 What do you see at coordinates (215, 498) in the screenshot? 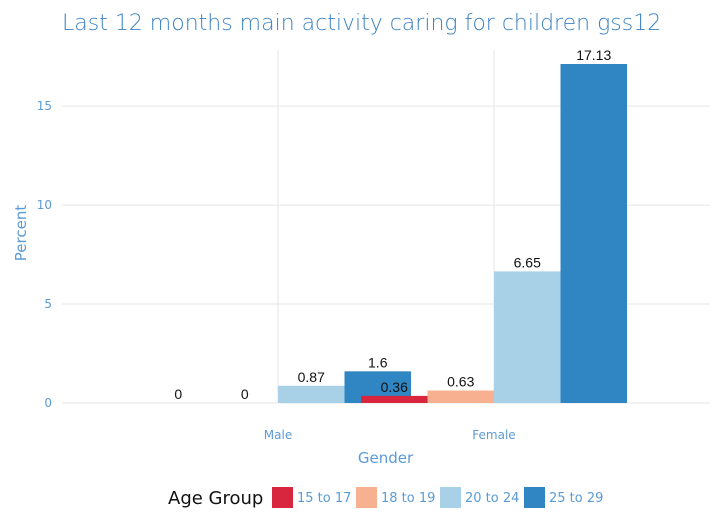
I see `legend-title: Age Group` at bounding box center [215, 498].